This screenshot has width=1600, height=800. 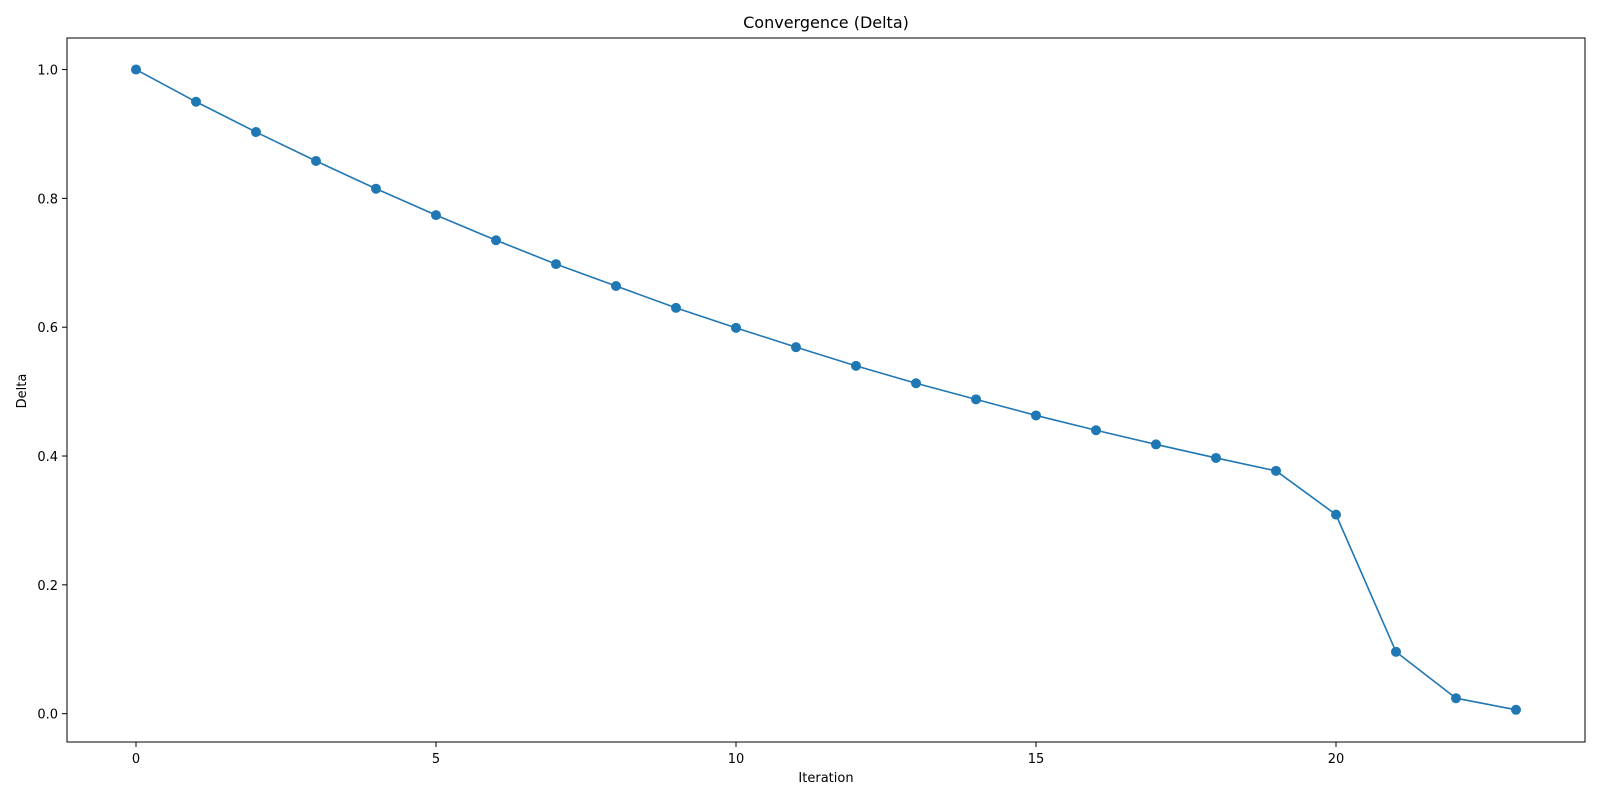 I want to click on y-tick-label: 0.0, so click(x=47, y=715).